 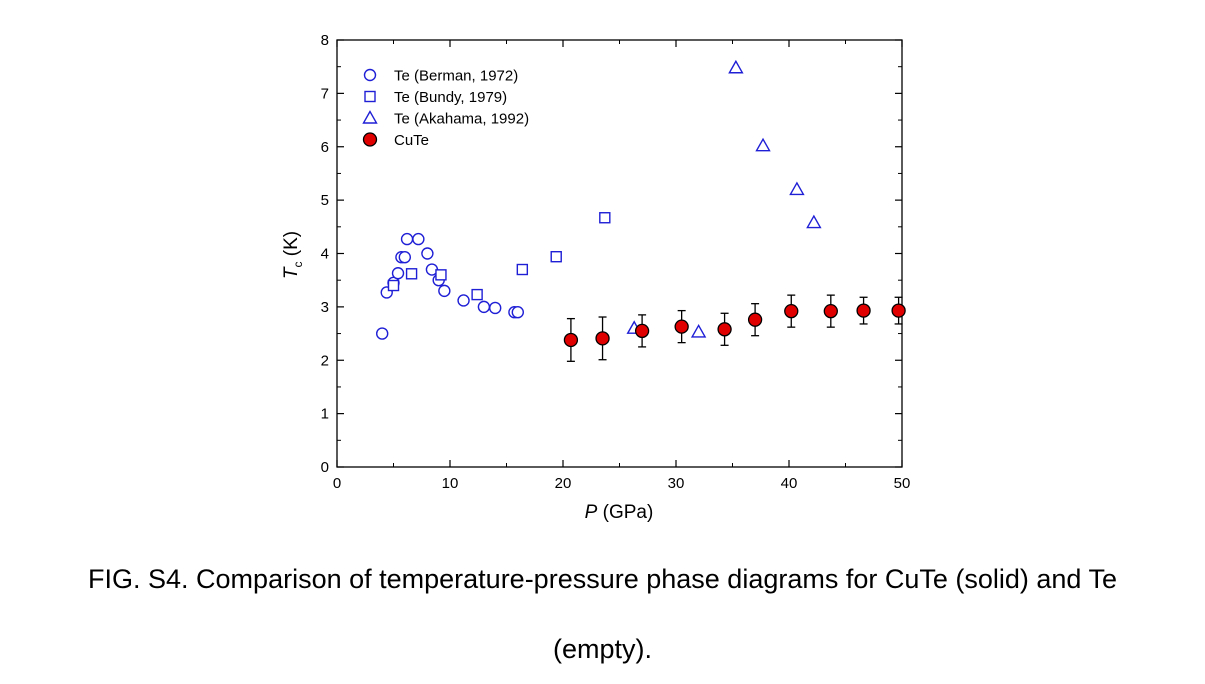 I want to click on x-axis-title: P (GPa), so click(x=619, y=512).